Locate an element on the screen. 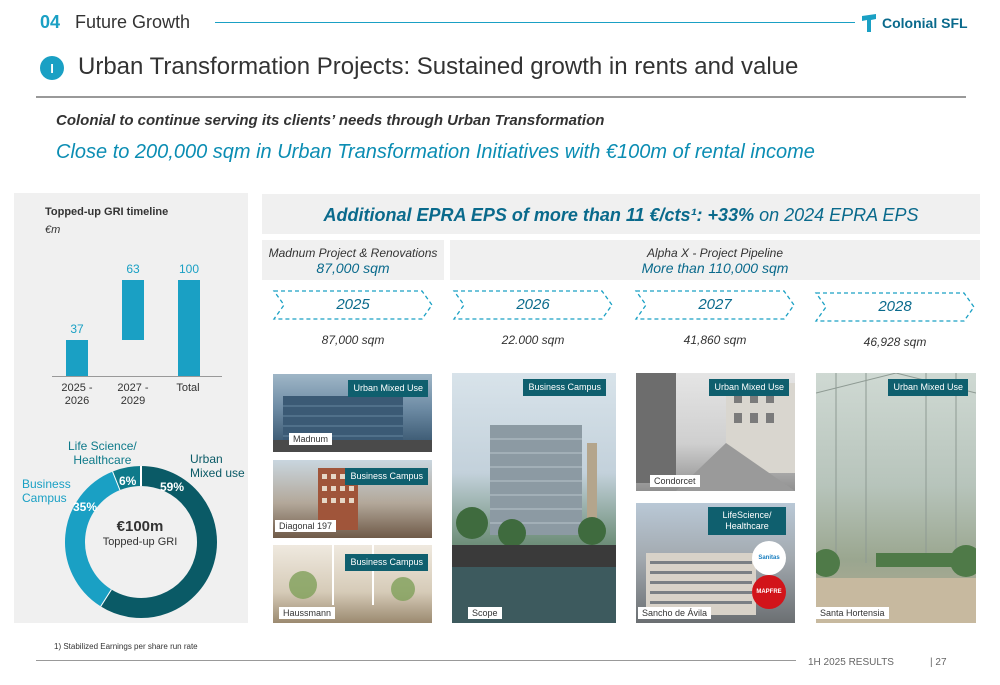 The height and width of the screenshot is (685, 1000). year-label: 2028 is located at coordinates (895, 306).